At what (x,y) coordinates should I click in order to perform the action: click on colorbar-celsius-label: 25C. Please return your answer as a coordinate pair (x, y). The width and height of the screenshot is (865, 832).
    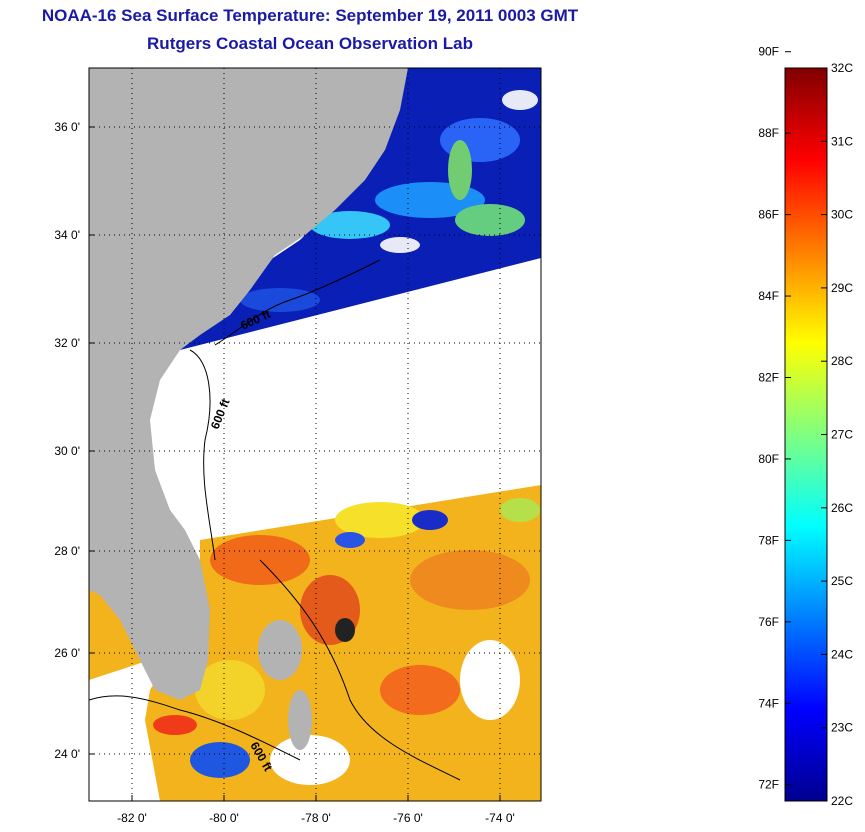
    Looking at the image, I should click on (842, 581).